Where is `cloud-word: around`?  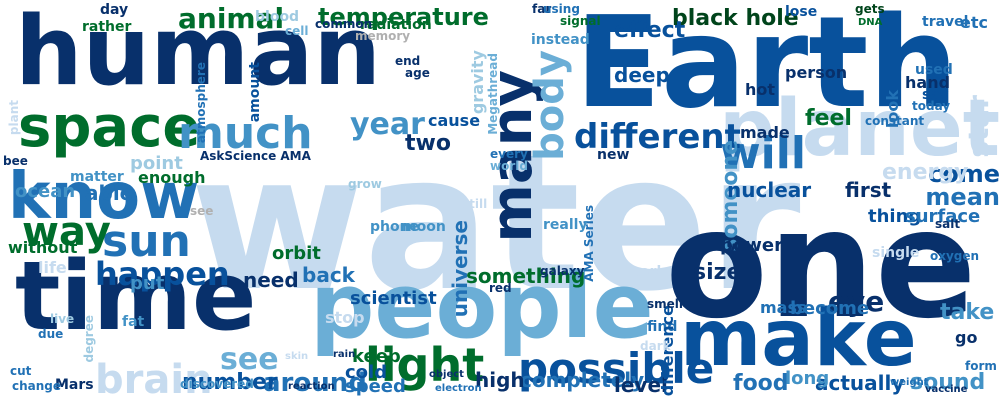 cloud-word: around is located at coordinates (315, 383).